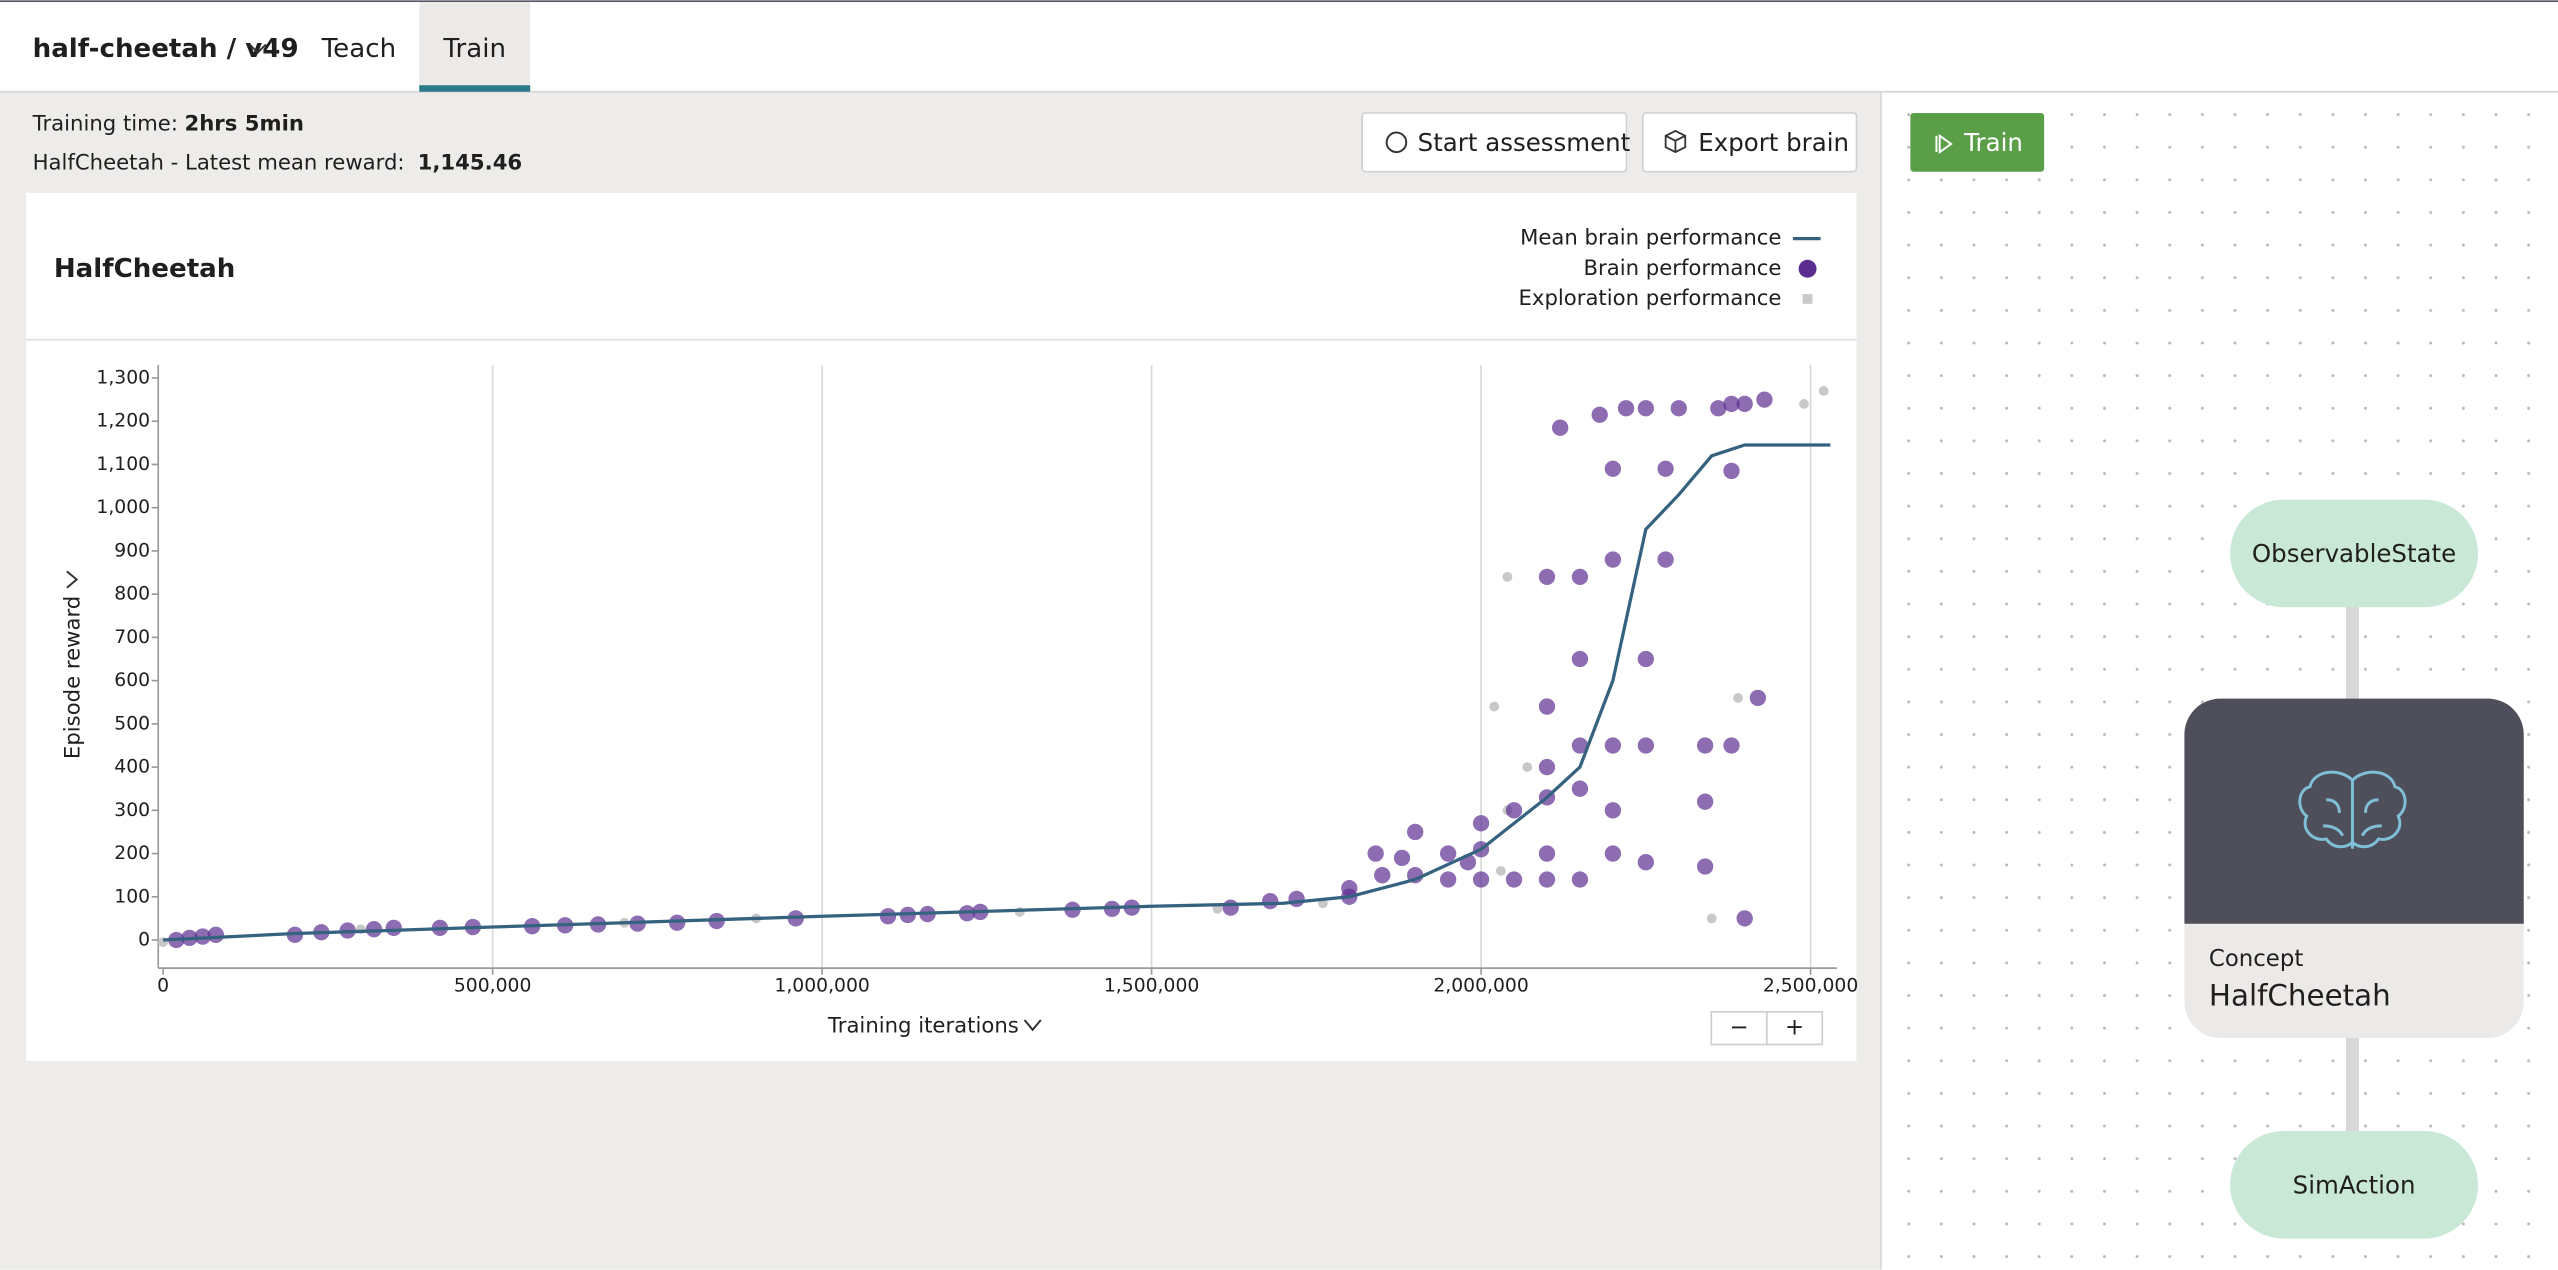 The width and height of the screenshot is (2558, 1270). I want to click on y-tick-label: 800, so click(132, 594).